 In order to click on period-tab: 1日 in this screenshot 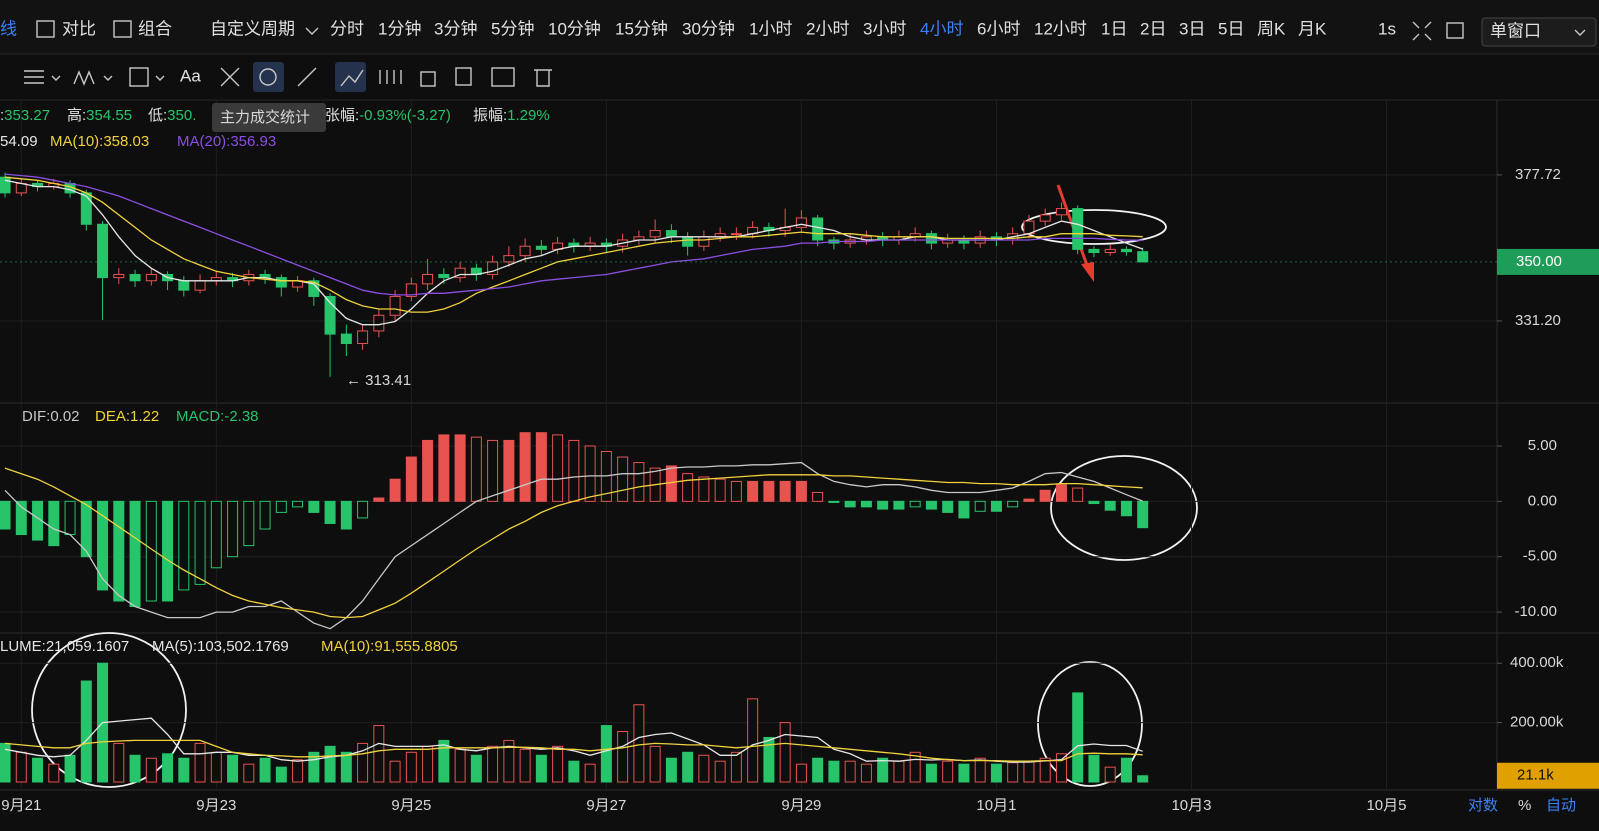, I will do `click(1114, 28)`.